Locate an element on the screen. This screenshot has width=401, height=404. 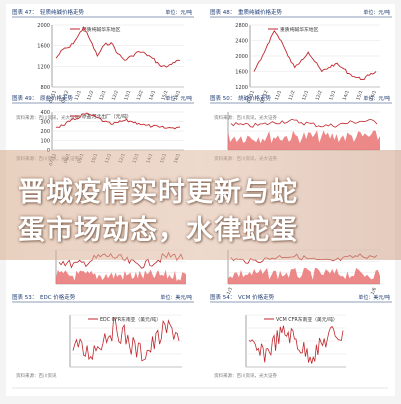
x-tick-label-2-2: 11/1 is located at coordinates (278, 96).